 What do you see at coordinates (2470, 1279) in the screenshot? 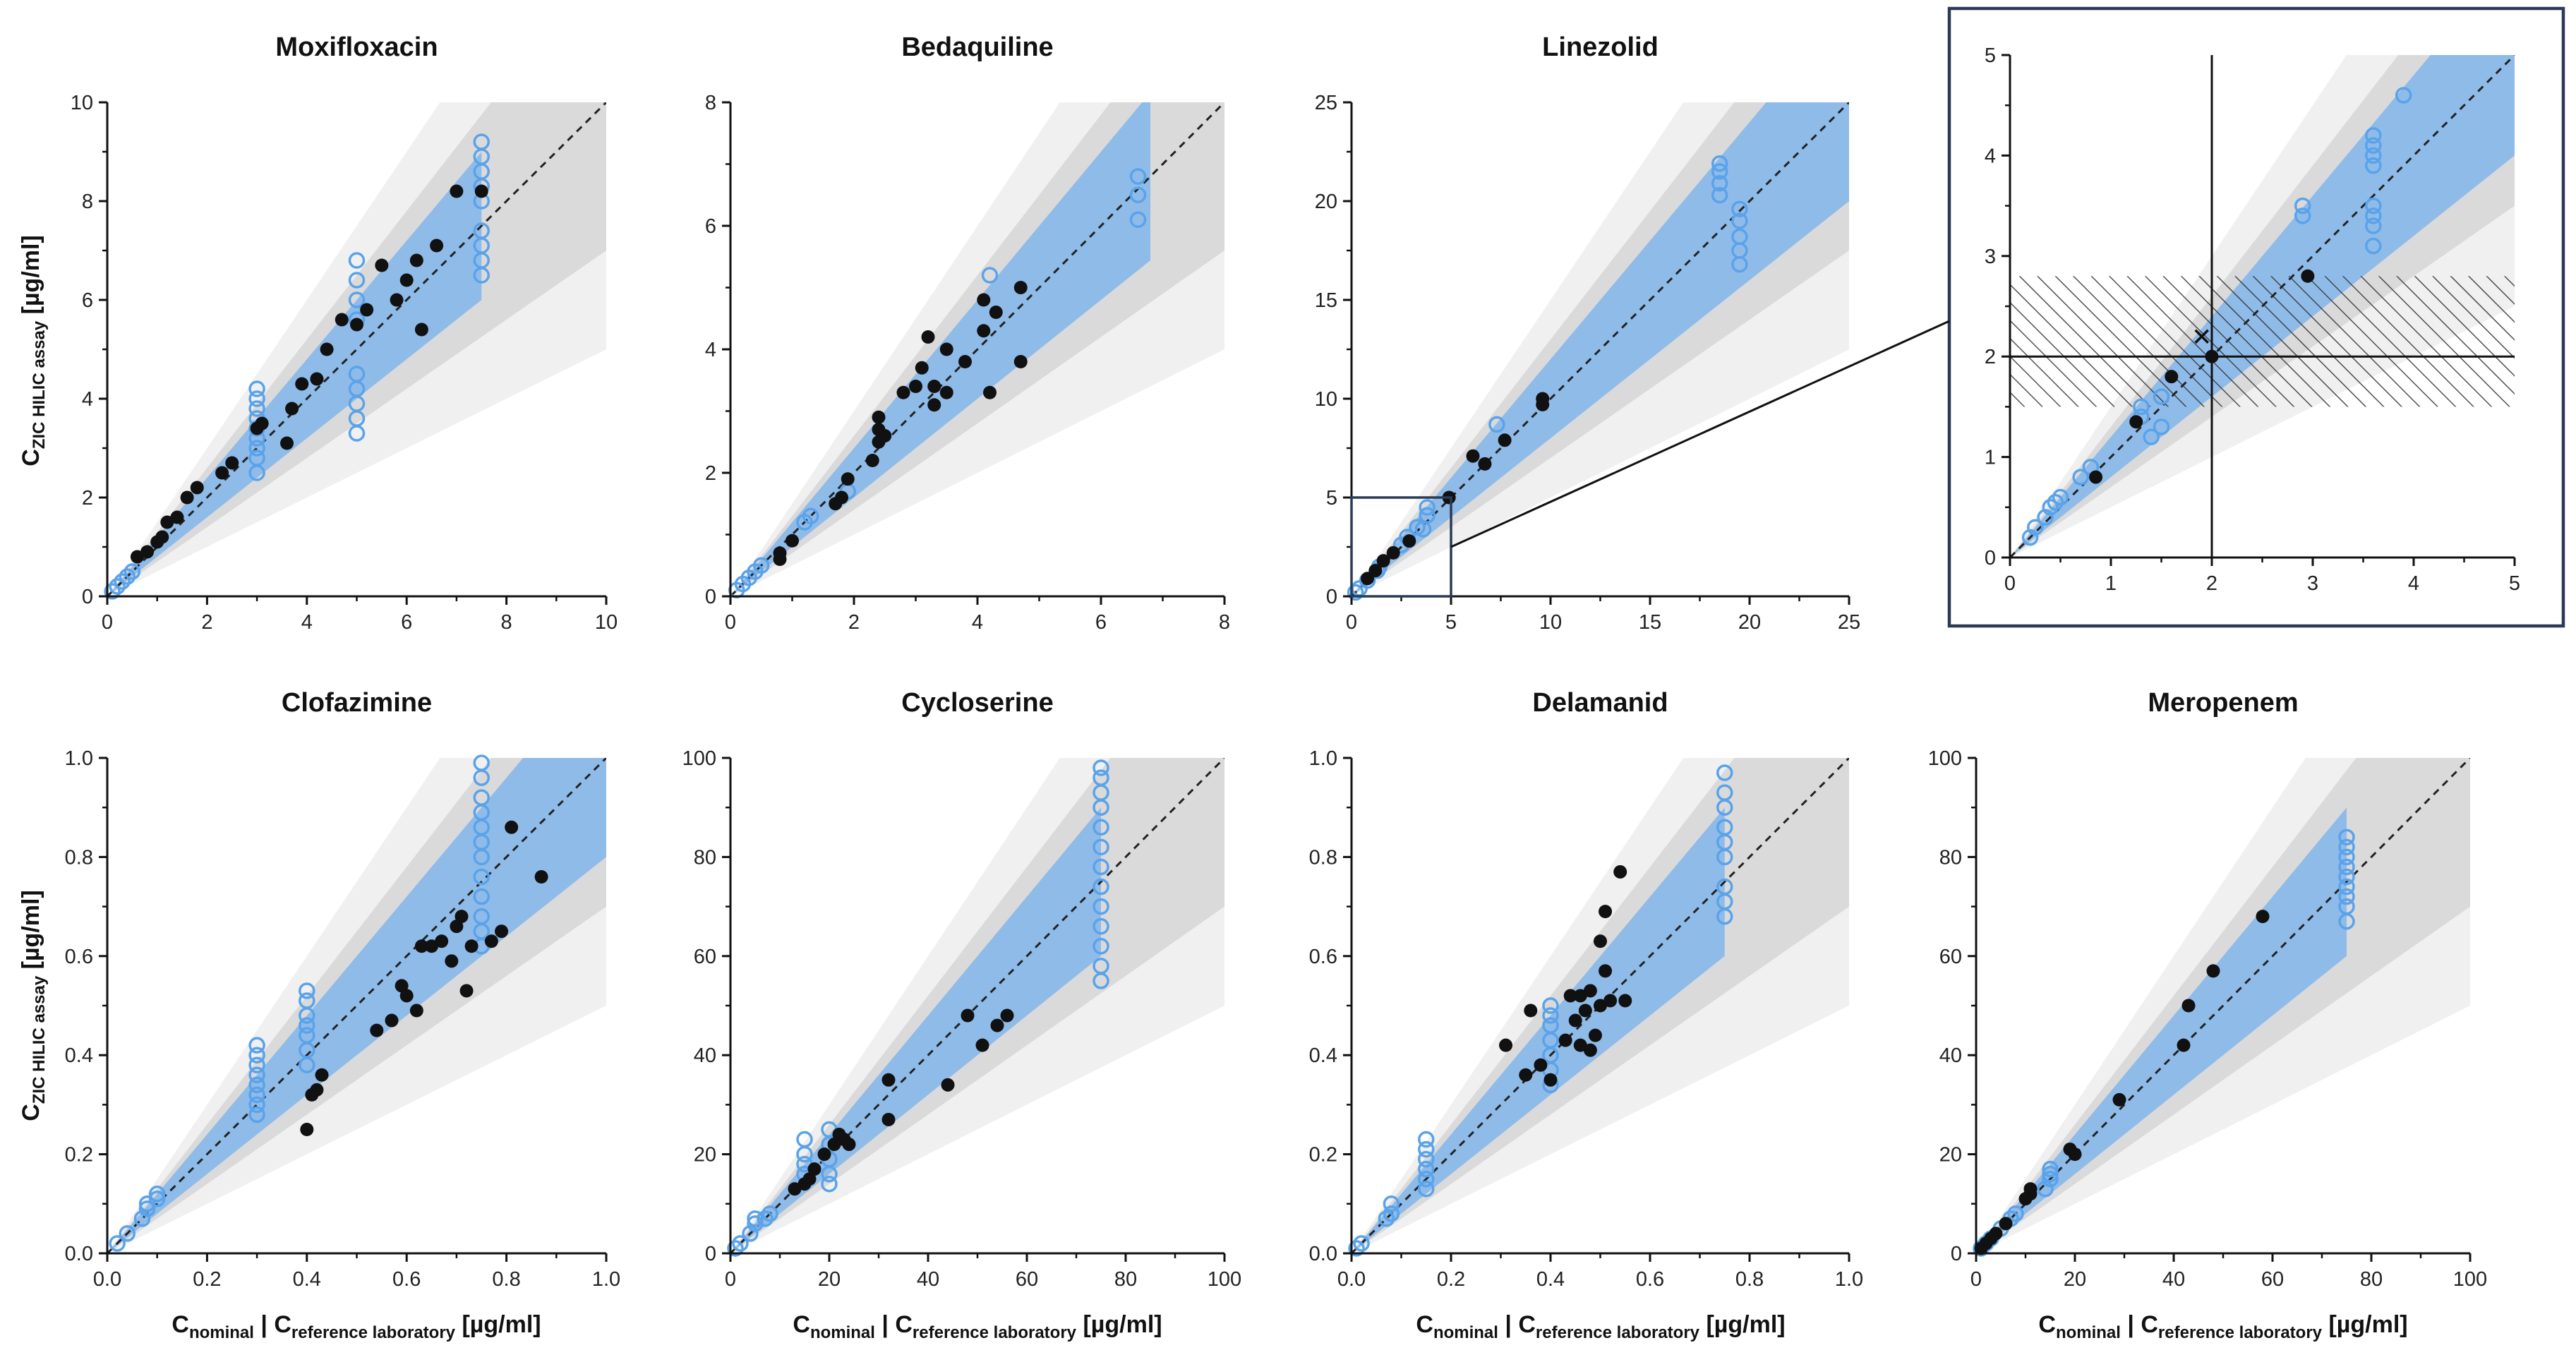
I see `x-tick-label: 100` at bounding box center [2470, 1279].